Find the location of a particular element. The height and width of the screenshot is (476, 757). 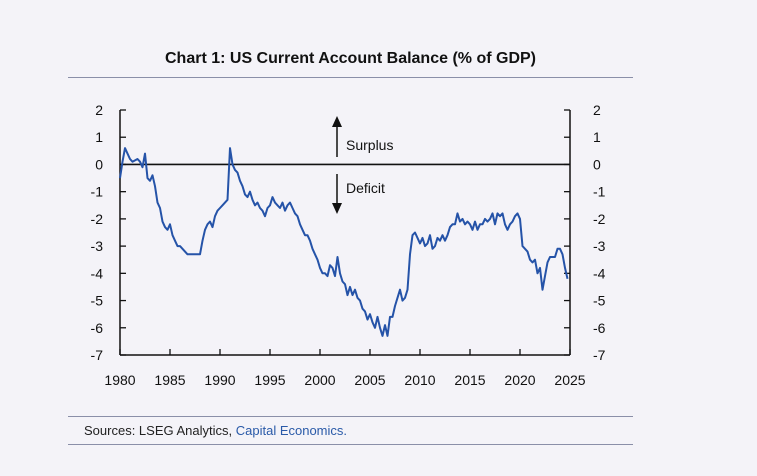

y-tick-label-right: -7 is located at coordinates (599, 355).